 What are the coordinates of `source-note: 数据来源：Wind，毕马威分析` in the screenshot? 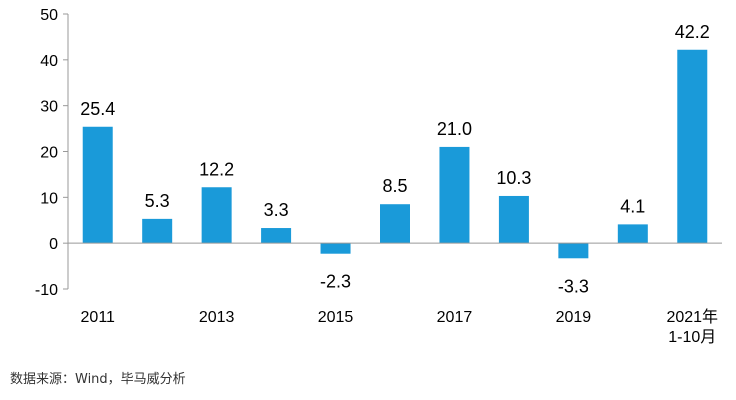 It's located at (98, 379).